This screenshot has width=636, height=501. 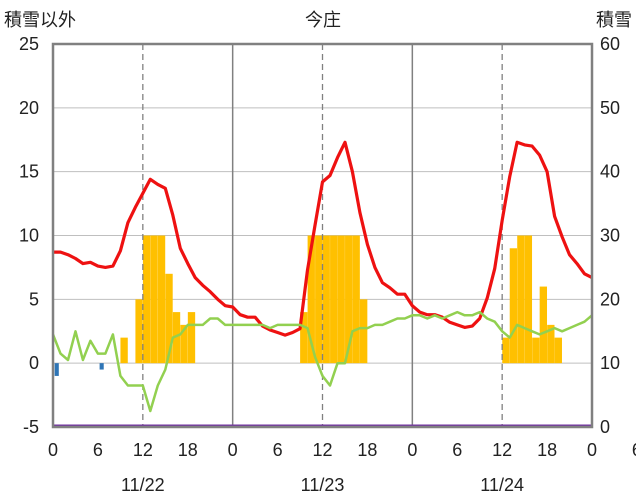 I want to click on left-tick-label: 0, so click(x=34, y=363).